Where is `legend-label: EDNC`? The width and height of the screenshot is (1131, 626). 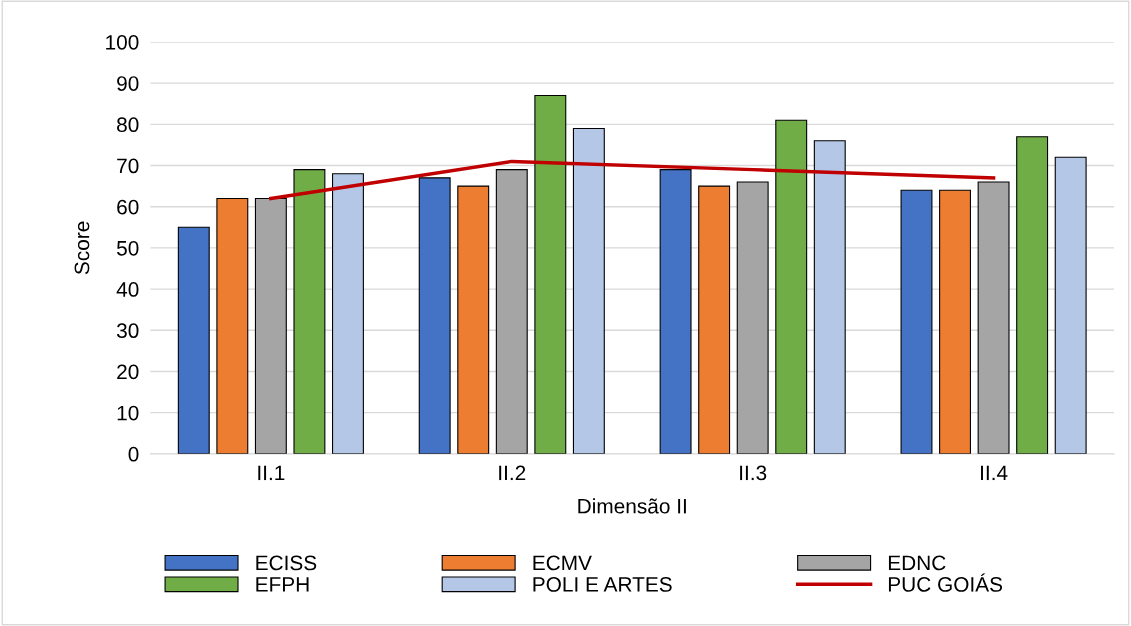
legend-label: EDNC is located at coordinates (917, 563).